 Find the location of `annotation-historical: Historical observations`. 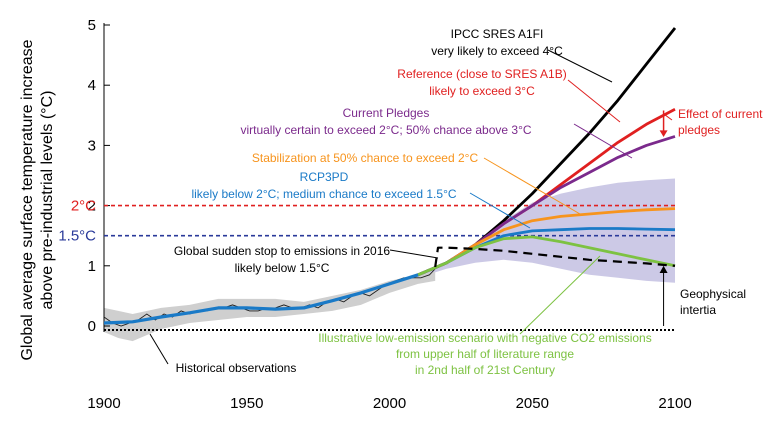

annotation-historical: Historical observations is located at coordinates (236, 368).